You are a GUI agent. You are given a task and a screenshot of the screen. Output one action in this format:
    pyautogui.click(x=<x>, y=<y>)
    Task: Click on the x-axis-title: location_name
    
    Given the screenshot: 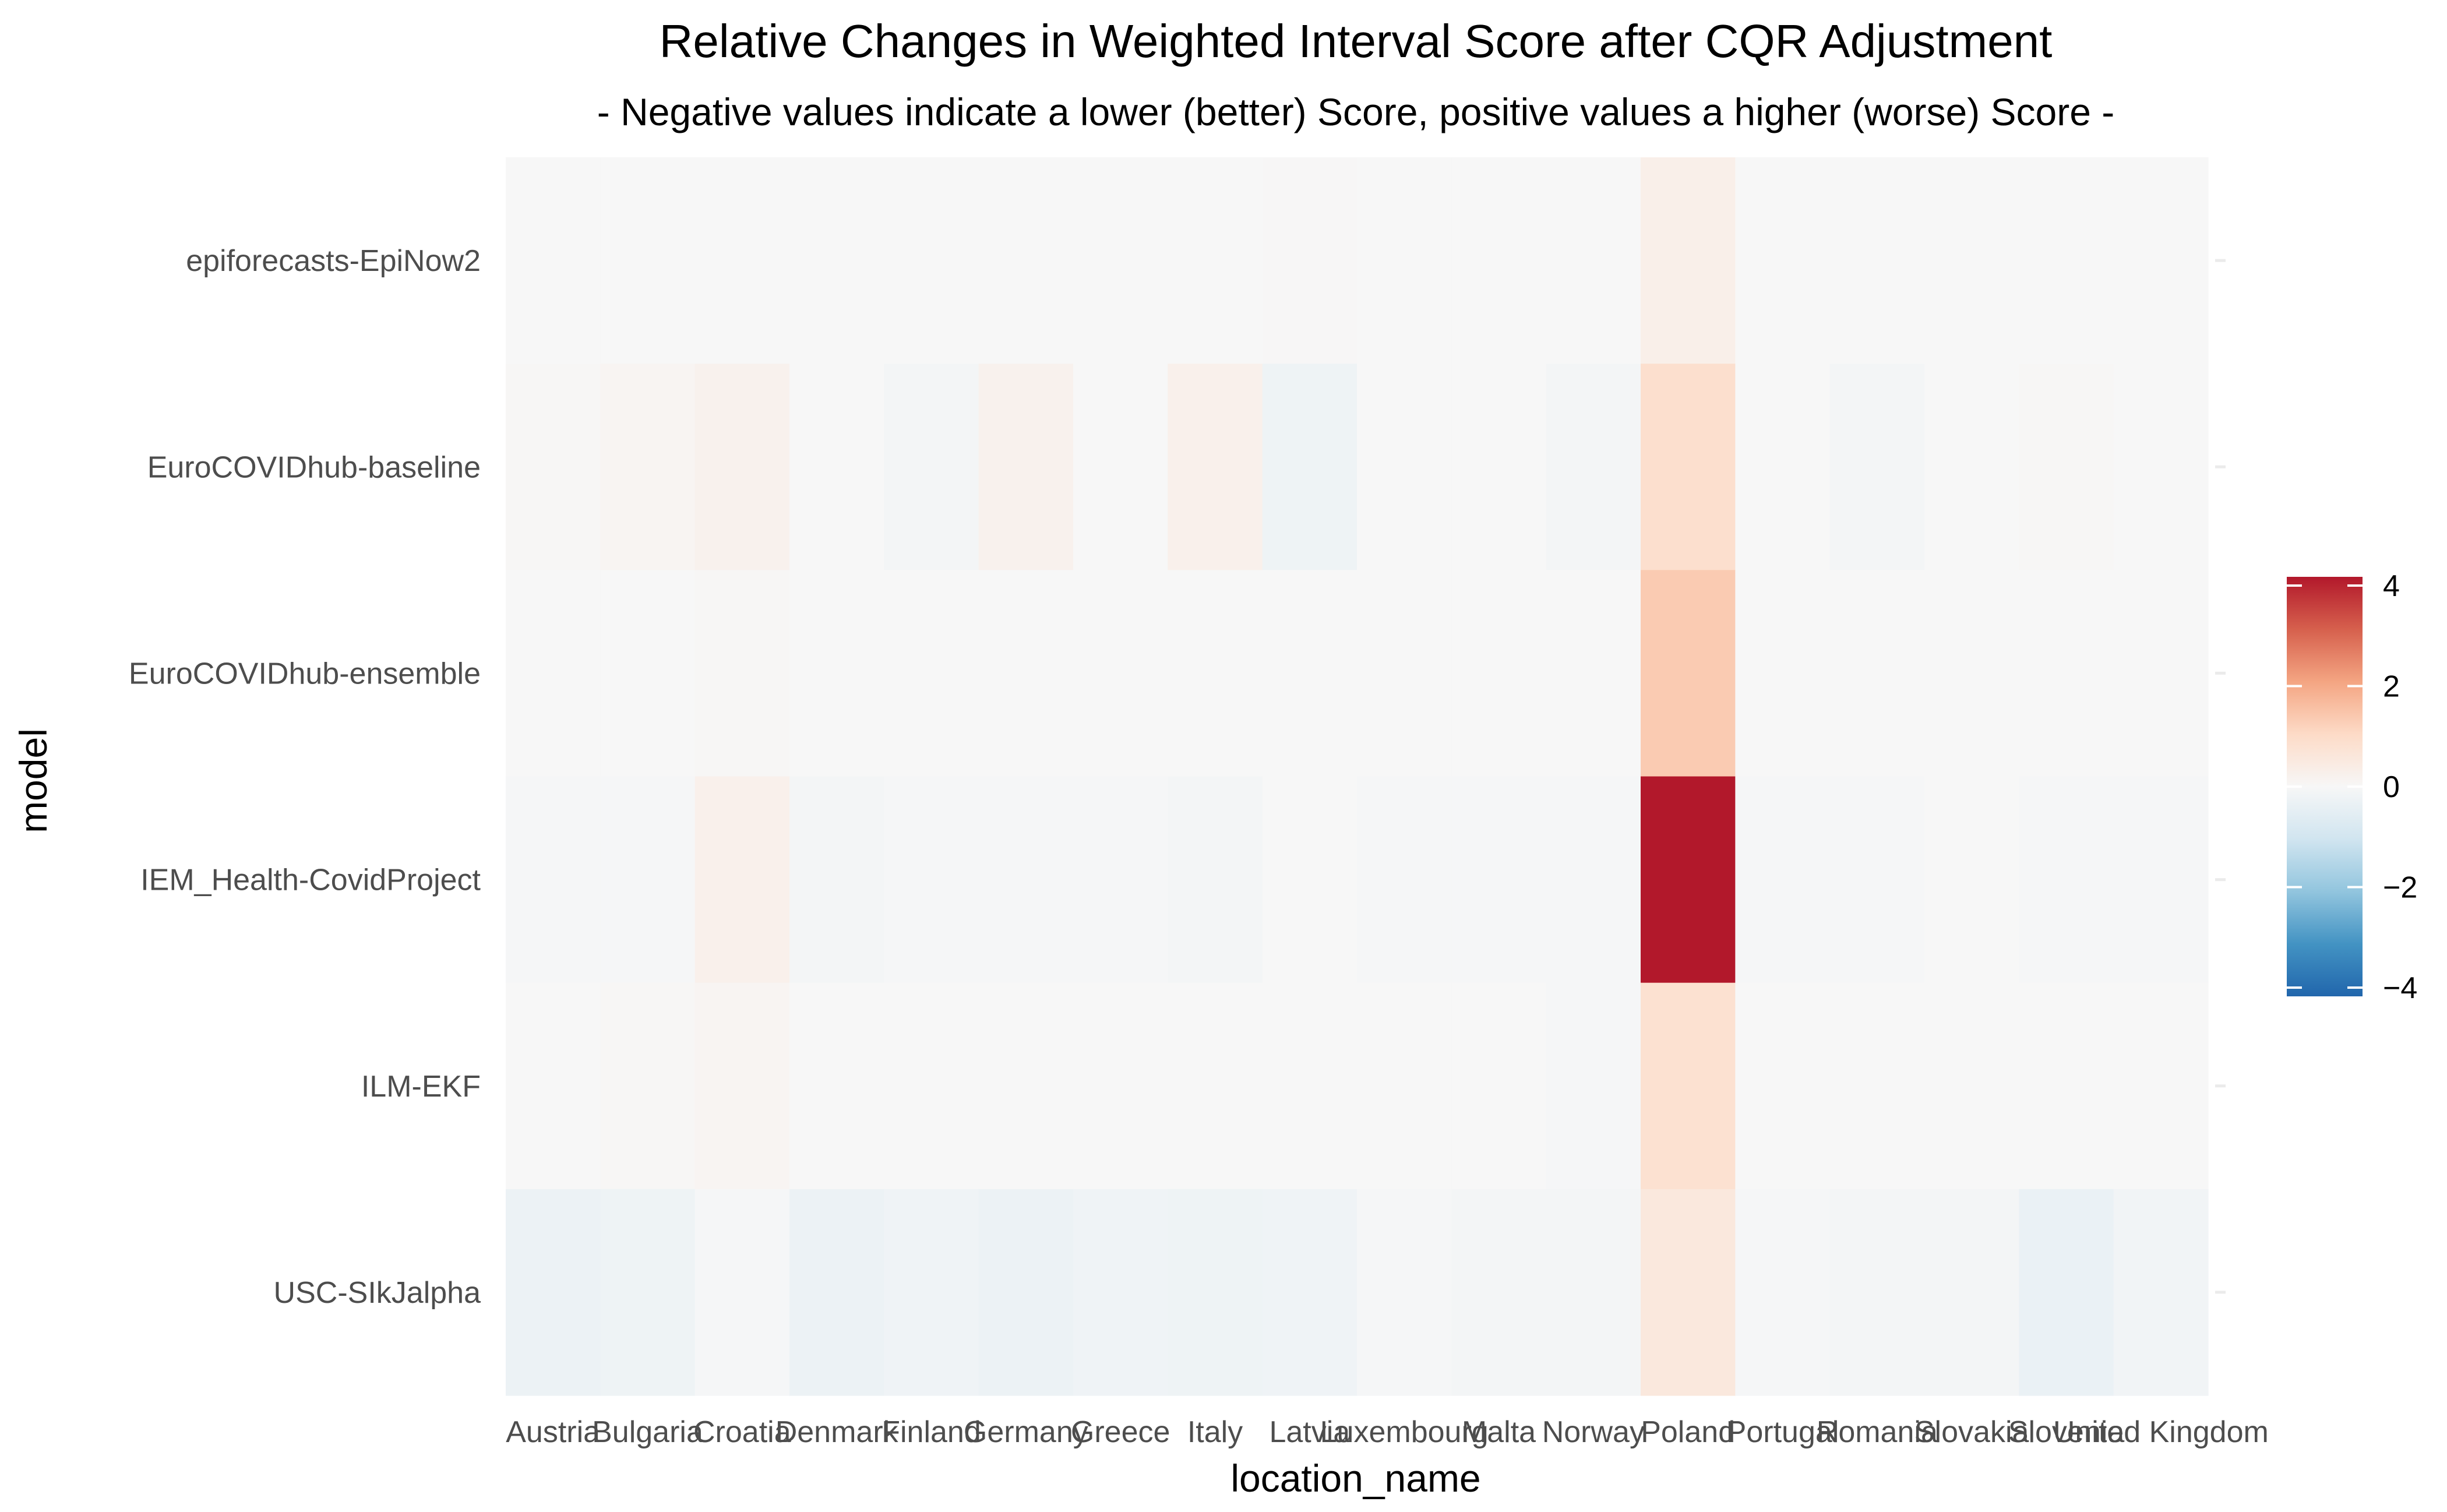 What is the action you would take?
    pyautogui.click(x=1355, y=1478)
    